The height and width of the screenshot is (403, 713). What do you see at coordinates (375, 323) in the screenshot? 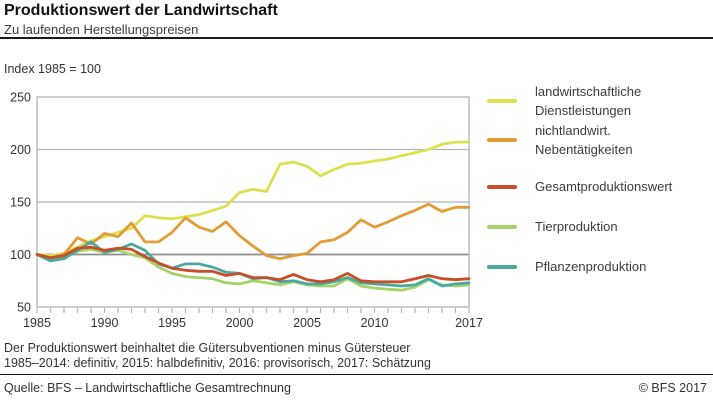
I see `svg-text: 2010` at bounding box center [375, 323].